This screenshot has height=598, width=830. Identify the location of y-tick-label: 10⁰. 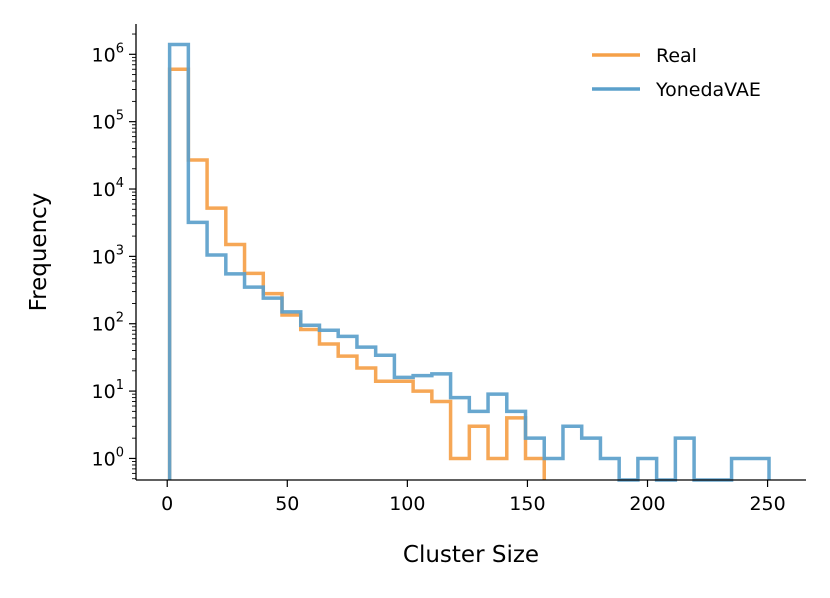
(108, 457).